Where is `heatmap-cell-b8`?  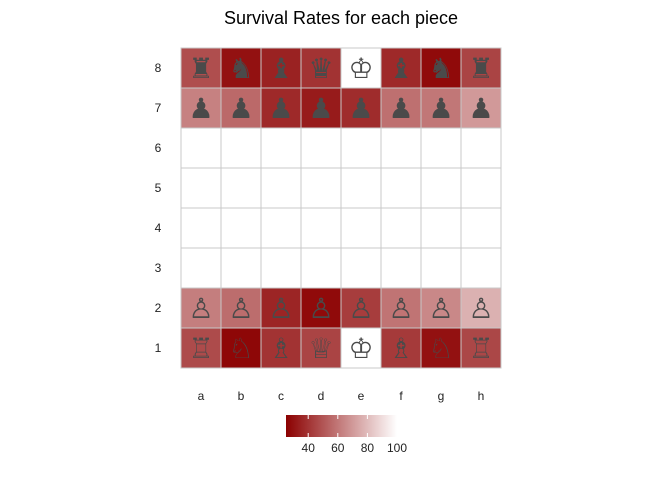 heatmap-cell-b8 is located at coordinates (241, 68).